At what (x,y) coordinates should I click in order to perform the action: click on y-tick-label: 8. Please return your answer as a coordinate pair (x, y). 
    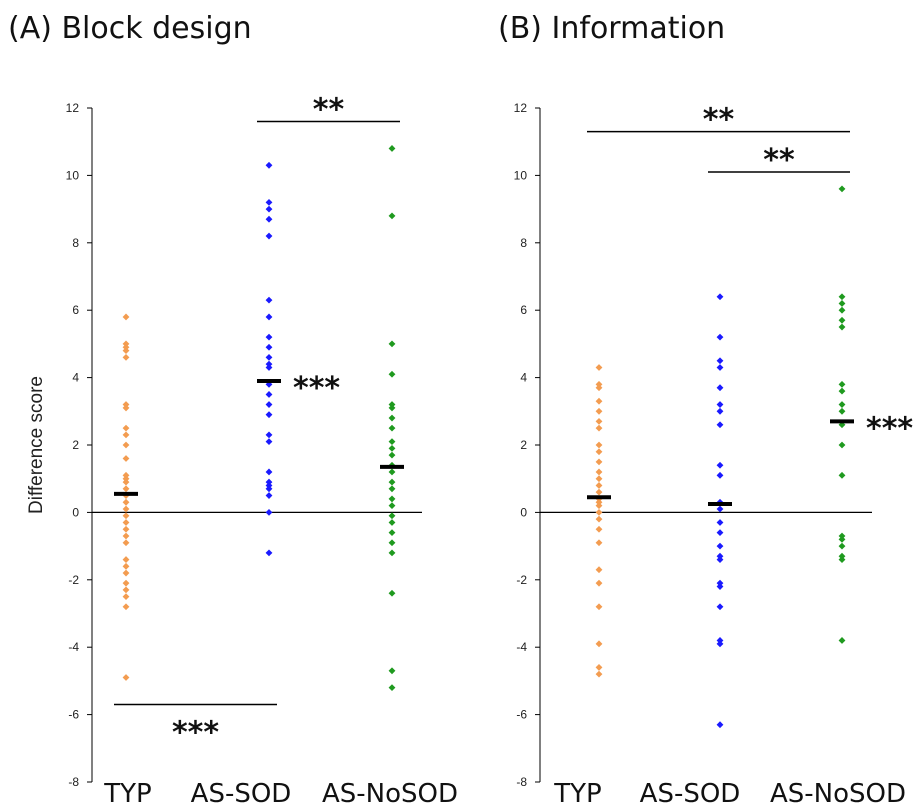
    Looking at the image, I should click on (75, 243).